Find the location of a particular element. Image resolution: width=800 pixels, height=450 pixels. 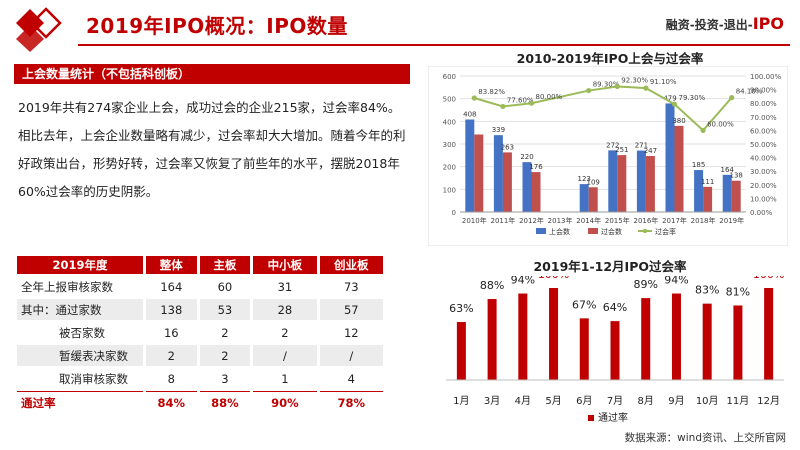

row-label: 其中：通过家数 is located at coordinates (80, 309).